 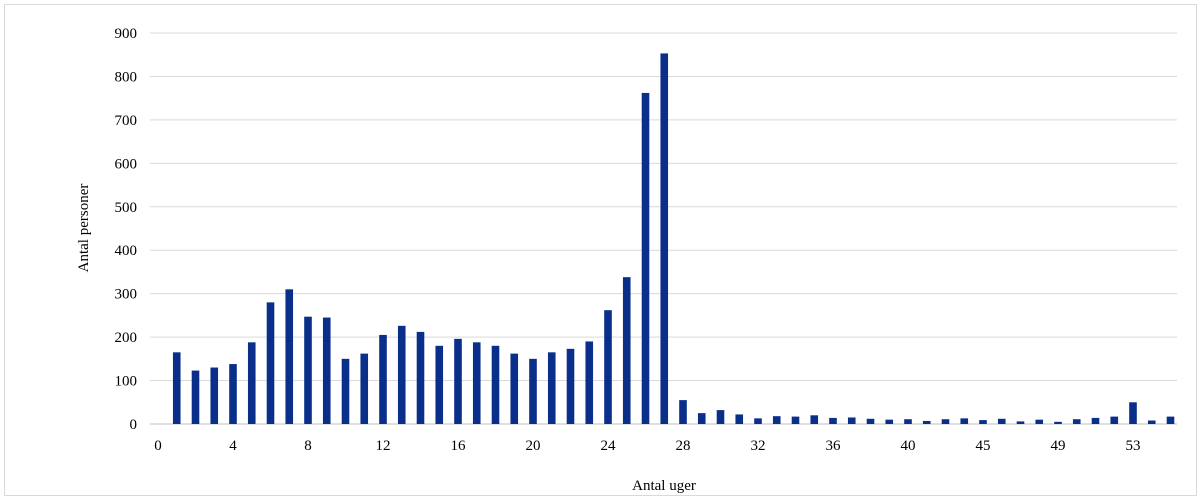 What do you see at coordinates (158, 446) in the screenshot?
I see `x-tick-label: 0` at bounding box center [158, 446].